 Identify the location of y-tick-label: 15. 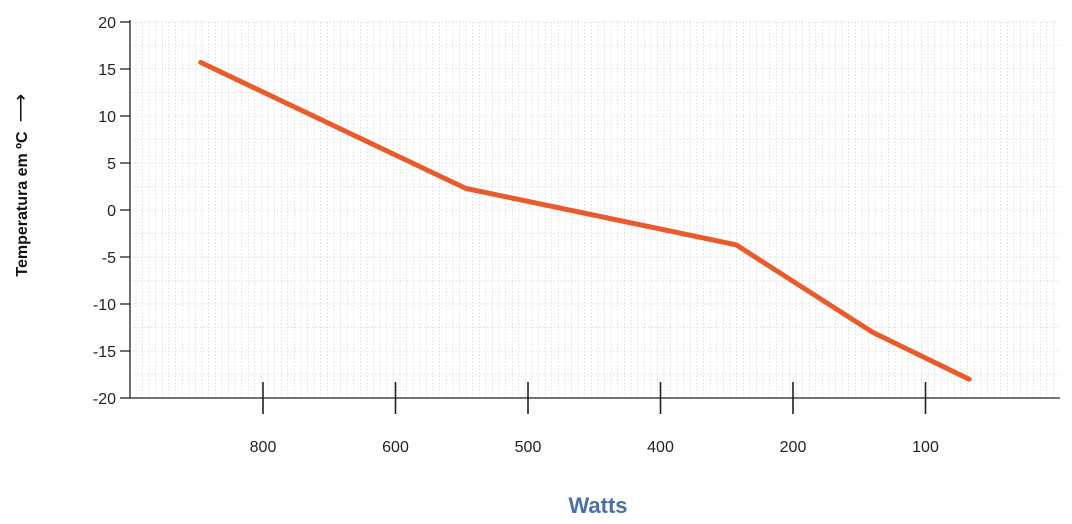
(107, 70).